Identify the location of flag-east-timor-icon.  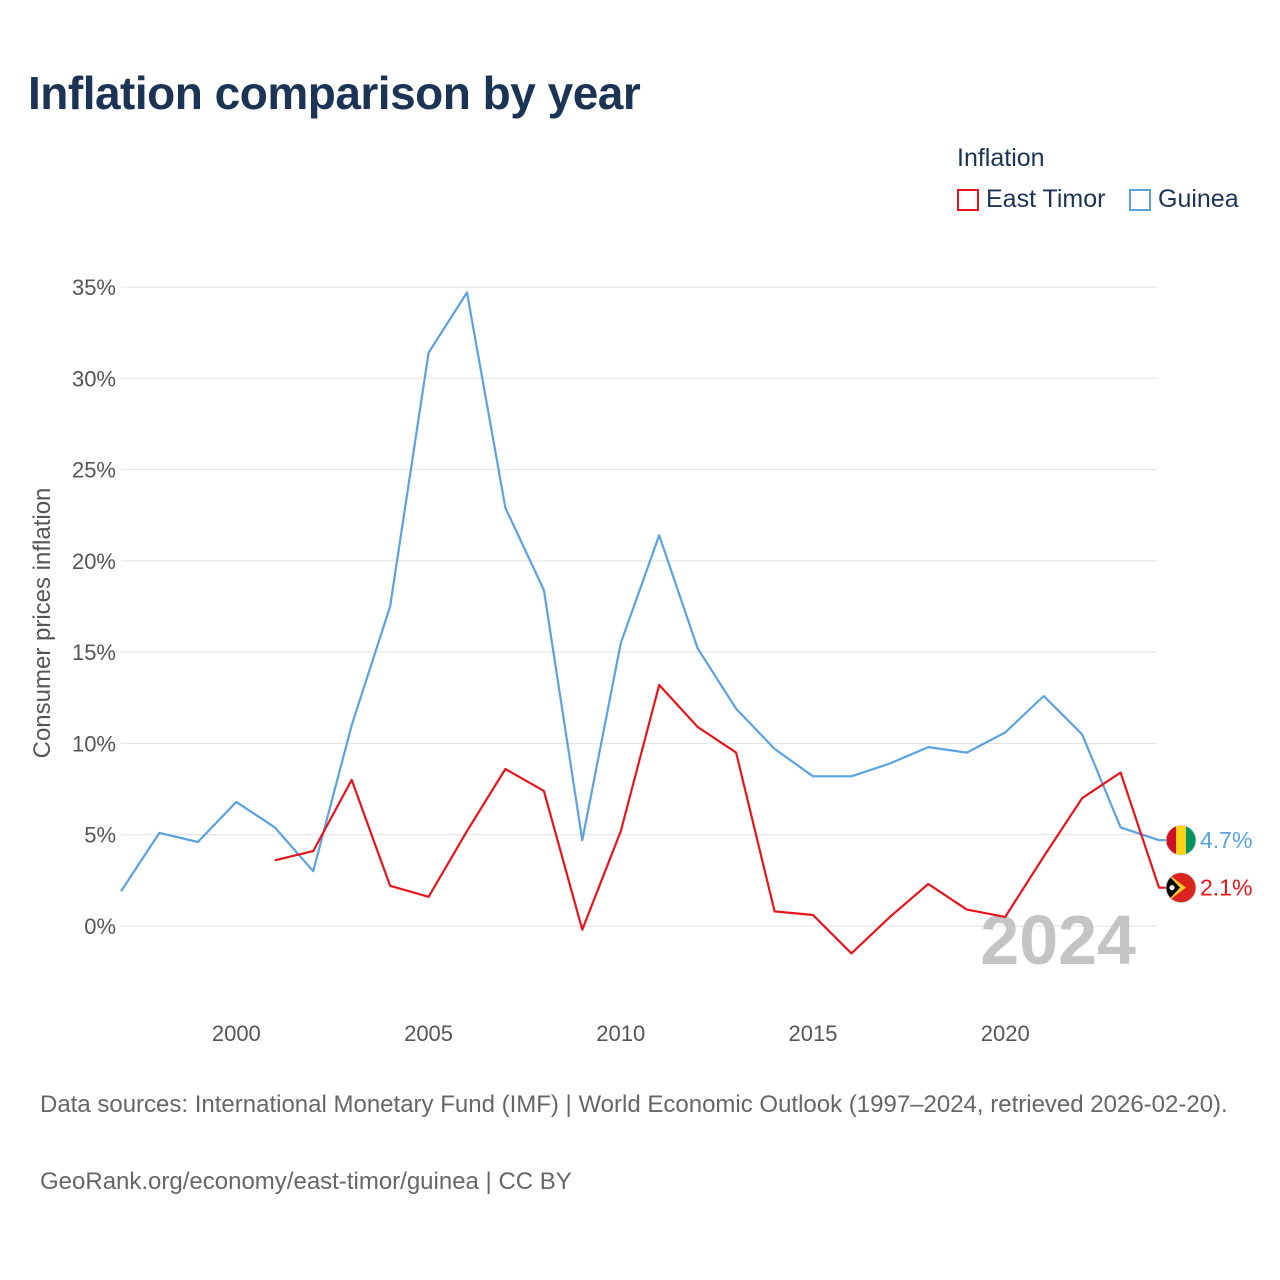
(1181, 888).